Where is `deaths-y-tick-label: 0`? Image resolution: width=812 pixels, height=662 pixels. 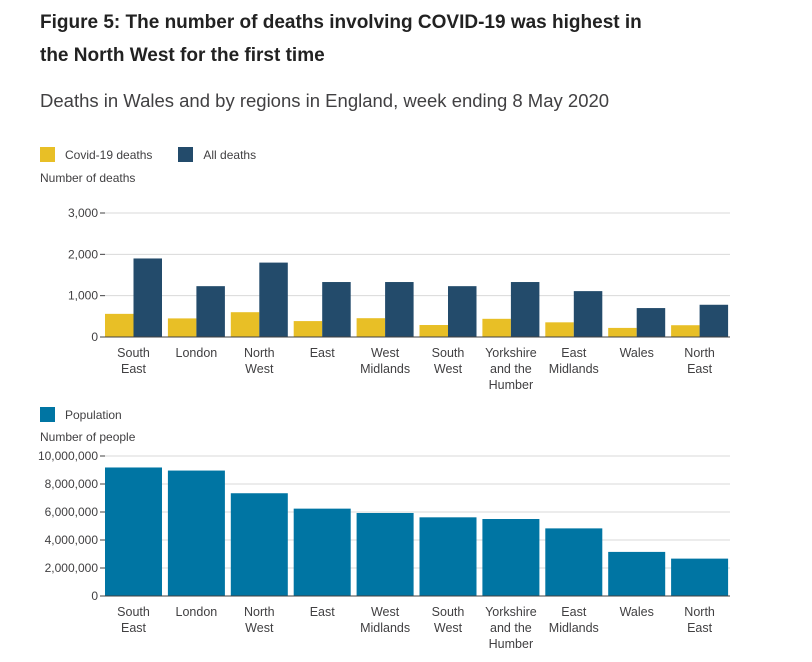 deaths-y-tick-label: 0 is located at coordinates (94, 337).